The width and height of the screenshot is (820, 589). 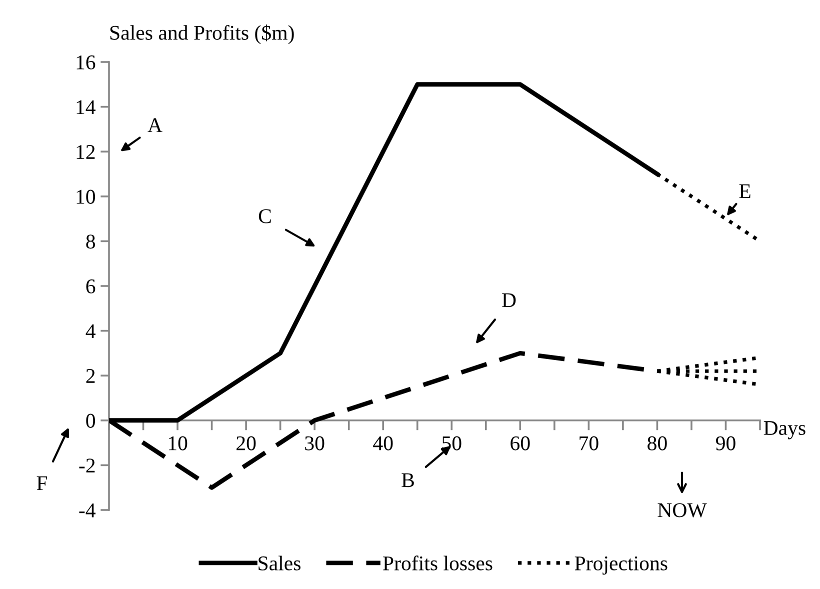 What do you see at coordinates (279, 563) in the screenshot?
I see `legend-label: Sales` at bounding box center [279, 563].